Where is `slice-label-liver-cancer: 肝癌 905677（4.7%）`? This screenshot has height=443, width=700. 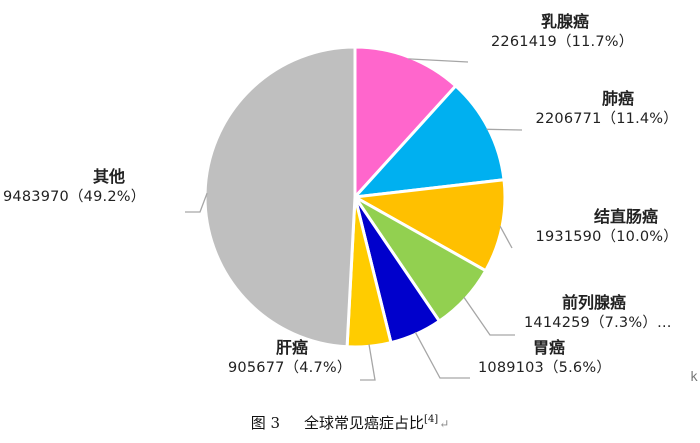
slice-label-liver-cancer: 肝癌 905677（4.7%） is located at coordinates (290, 357).